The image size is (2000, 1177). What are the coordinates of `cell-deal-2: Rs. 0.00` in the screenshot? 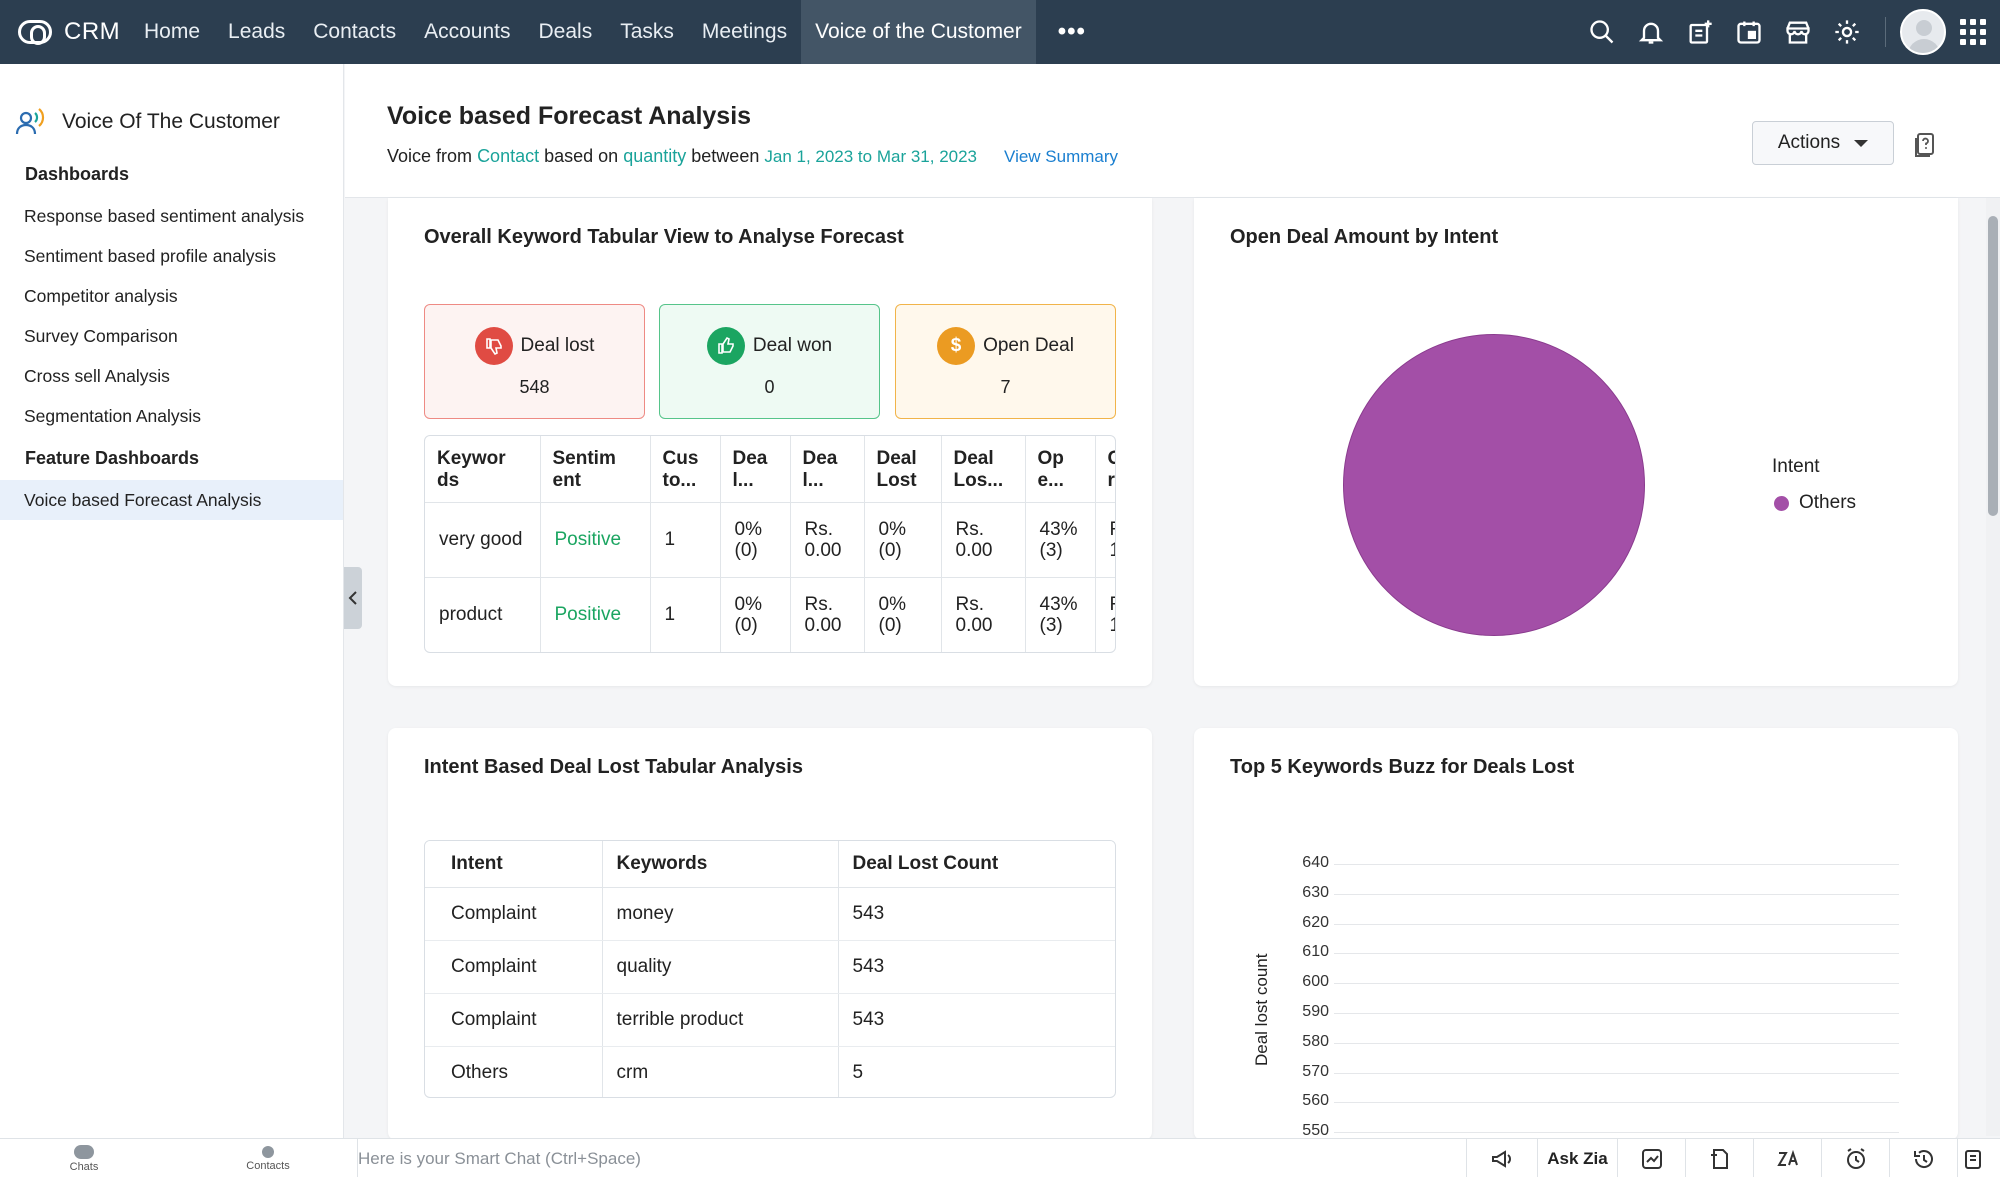 It's located at (827, 614).